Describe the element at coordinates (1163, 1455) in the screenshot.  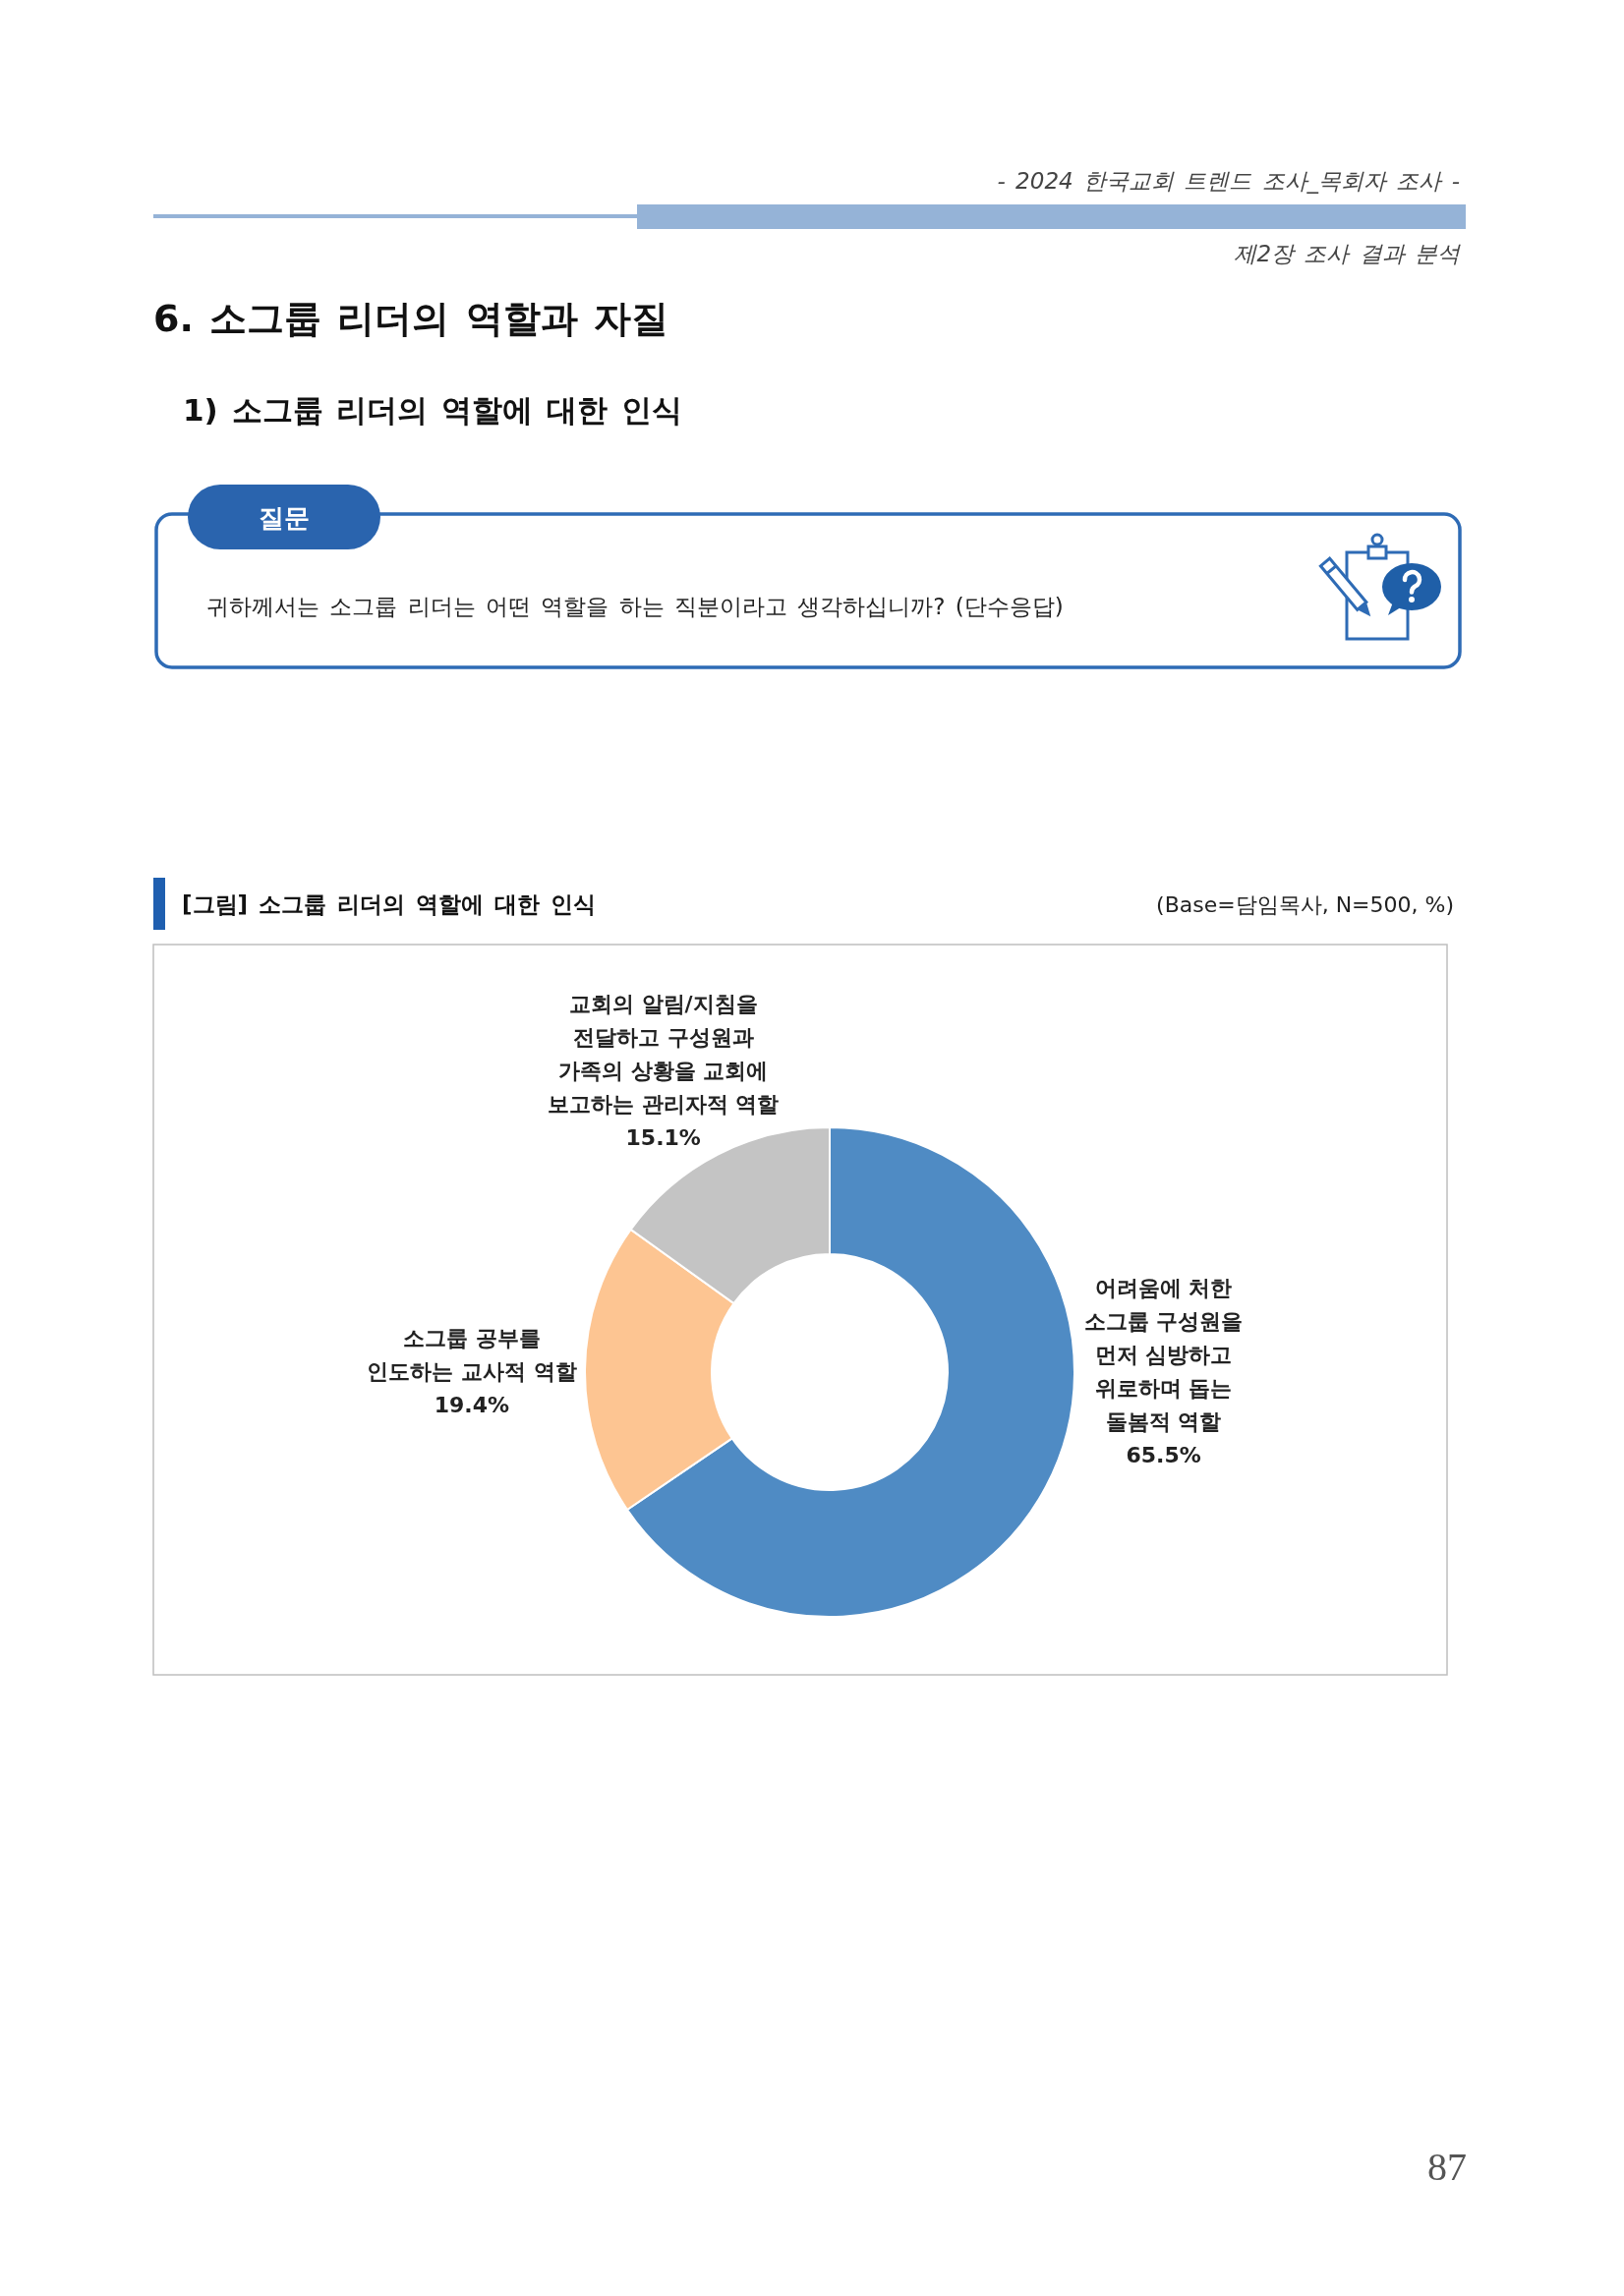
I see `data-label: 65.5%` at that location.